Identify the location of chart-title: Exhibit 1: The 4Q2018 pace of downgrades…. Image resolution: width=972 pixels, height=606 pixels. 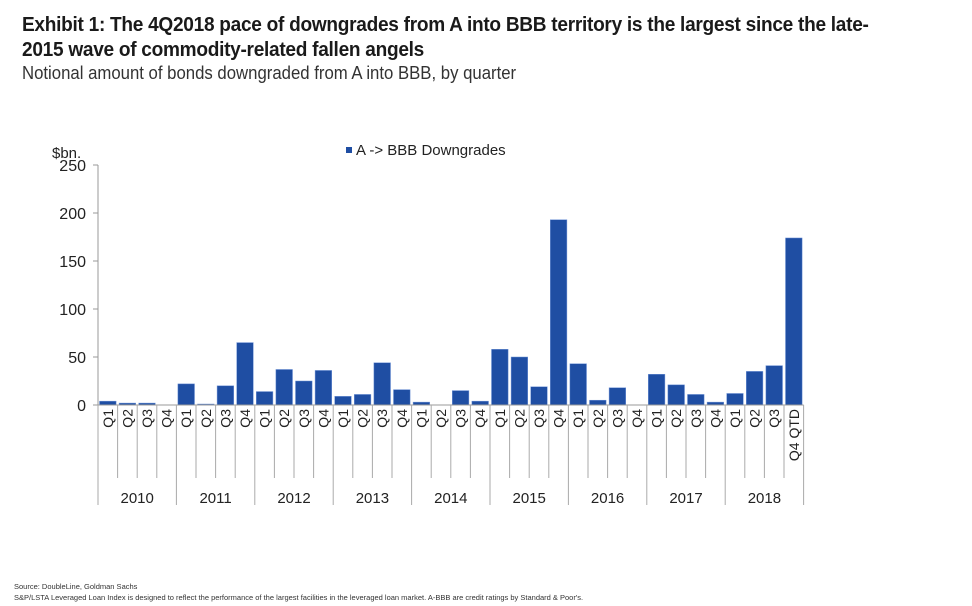
(445, 37).